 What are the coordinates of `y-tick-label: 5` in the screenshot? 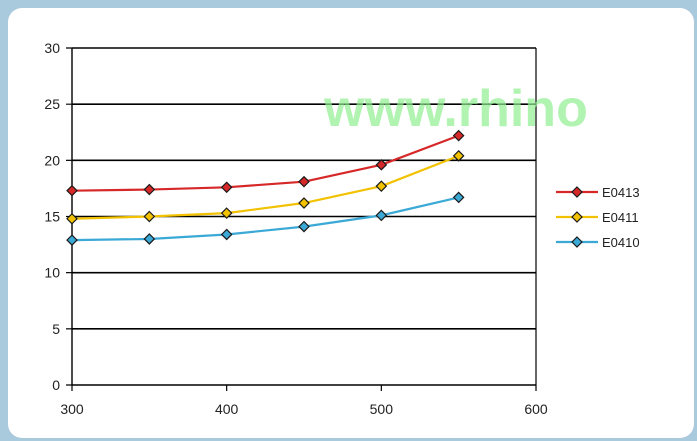 It's located at (56, 329).